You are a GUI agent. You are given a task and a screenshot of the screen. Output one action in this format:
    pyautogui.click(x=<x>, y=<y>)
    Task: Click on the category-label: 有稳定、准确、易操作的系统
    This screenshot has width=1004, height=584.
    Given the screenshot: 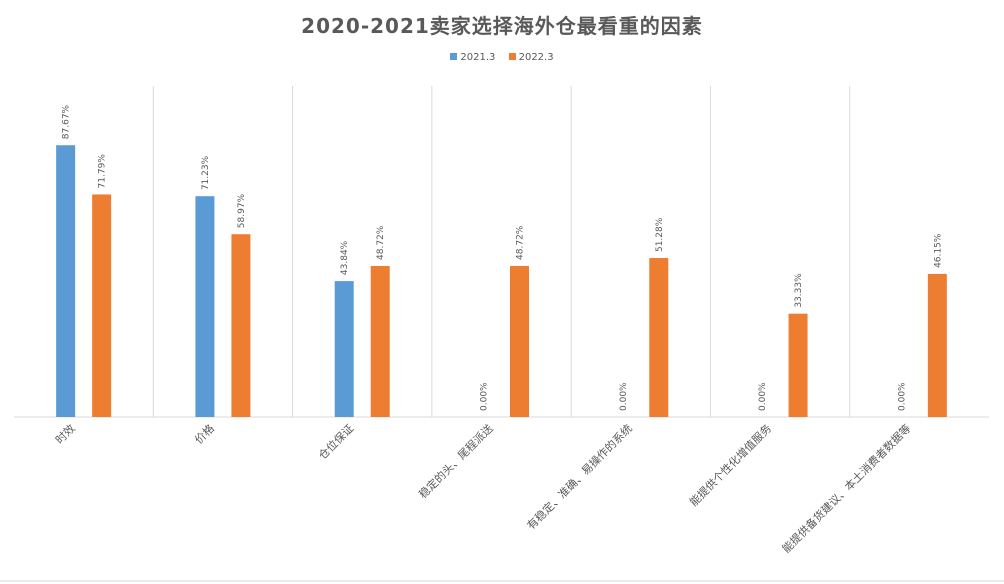 What is the action you would take?
    pyautogui.click(x=579, y=476)
    